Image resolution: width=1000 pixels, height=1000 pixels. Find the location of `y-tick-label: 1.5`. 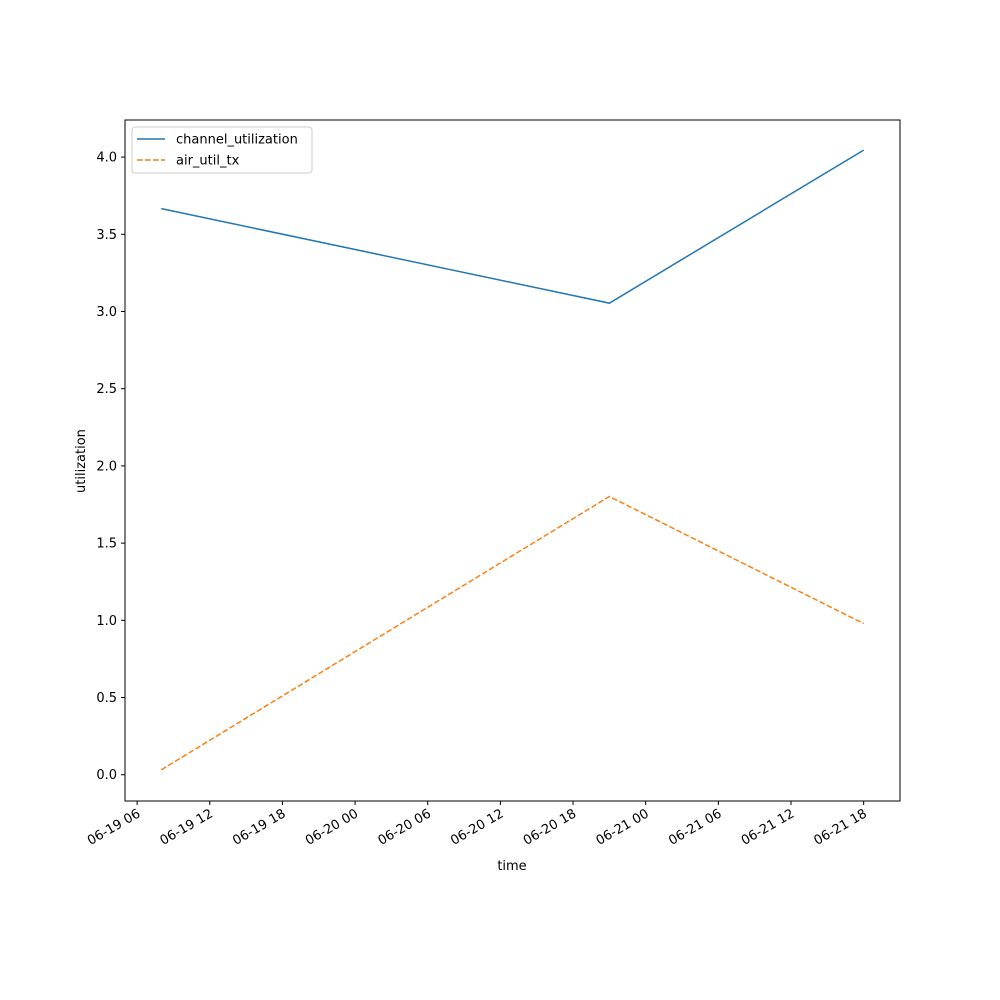

y-tick-label: 1.5 is located at coordinates (106, 544).